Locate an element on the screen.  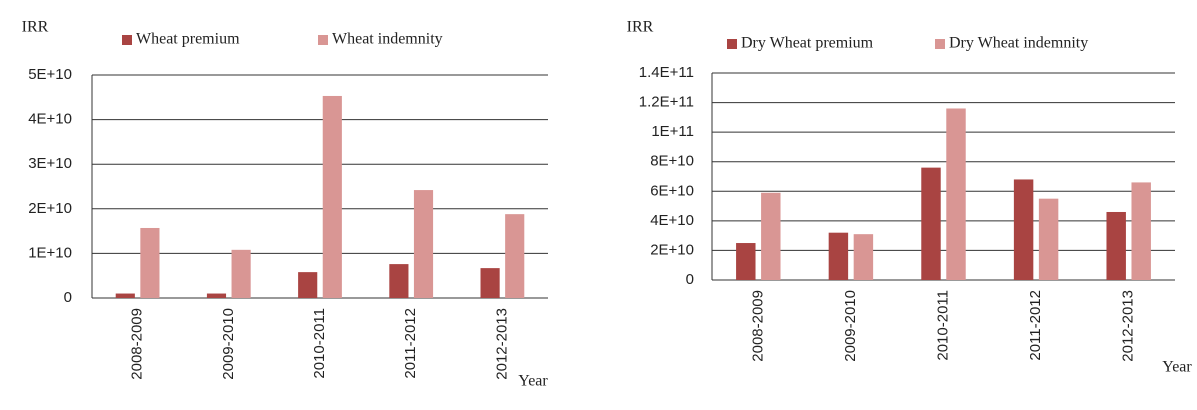
y-tick-label: 3E+10 is located at coordinates (50, 163).